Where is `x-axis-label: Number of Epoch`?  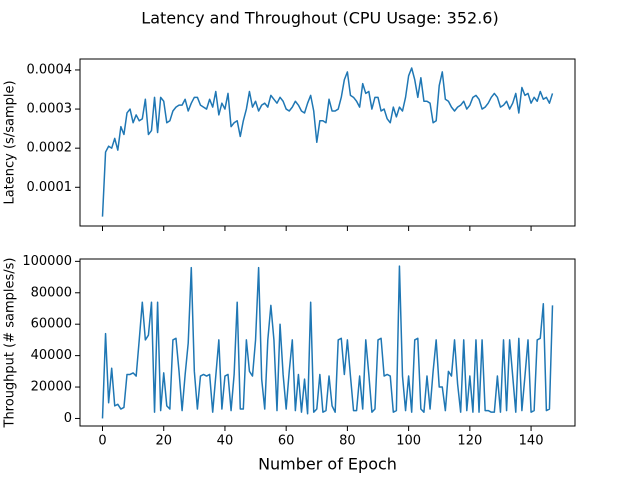
x-axis-label: Number of Epoch is located at coordinates (327, 464).